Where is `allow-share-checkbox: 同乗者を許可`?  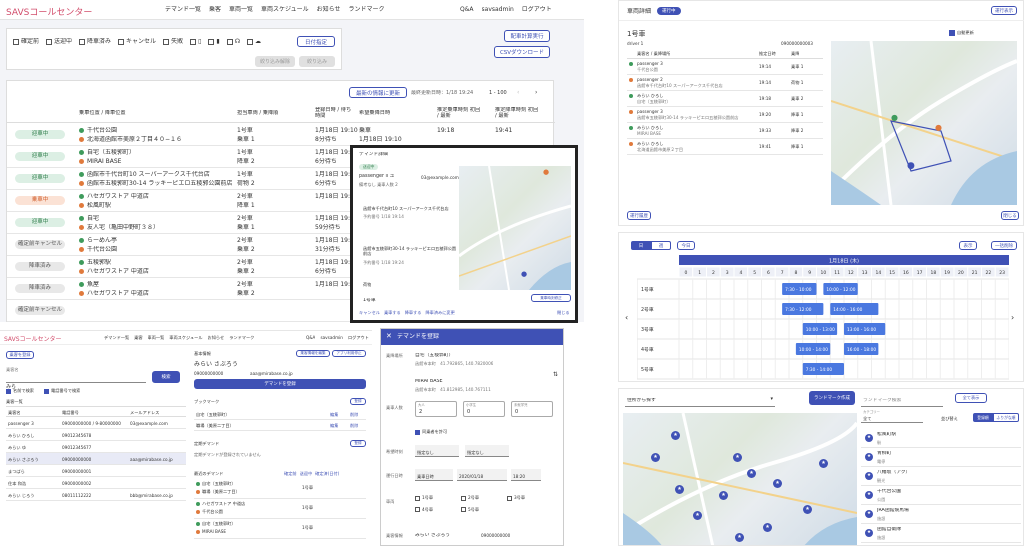 allow-share-checkbox: 同乗者を許可 is located at coordinates (431, 432).